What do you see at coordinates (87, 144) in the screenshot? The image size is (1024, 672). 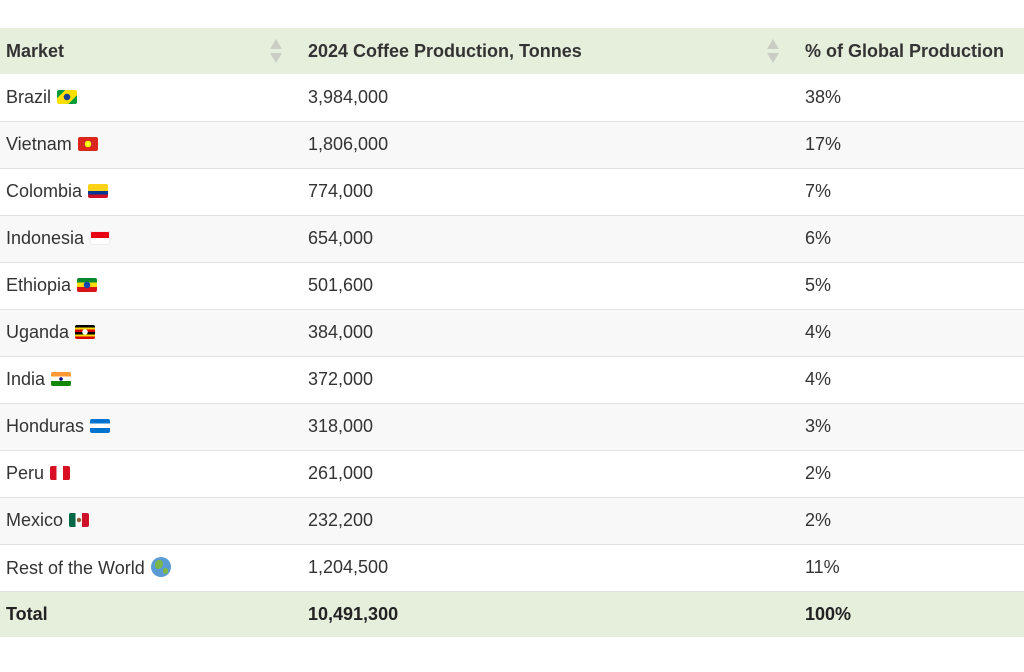 I see `vietnam-flag-icon` at bounding box center [87, 144].